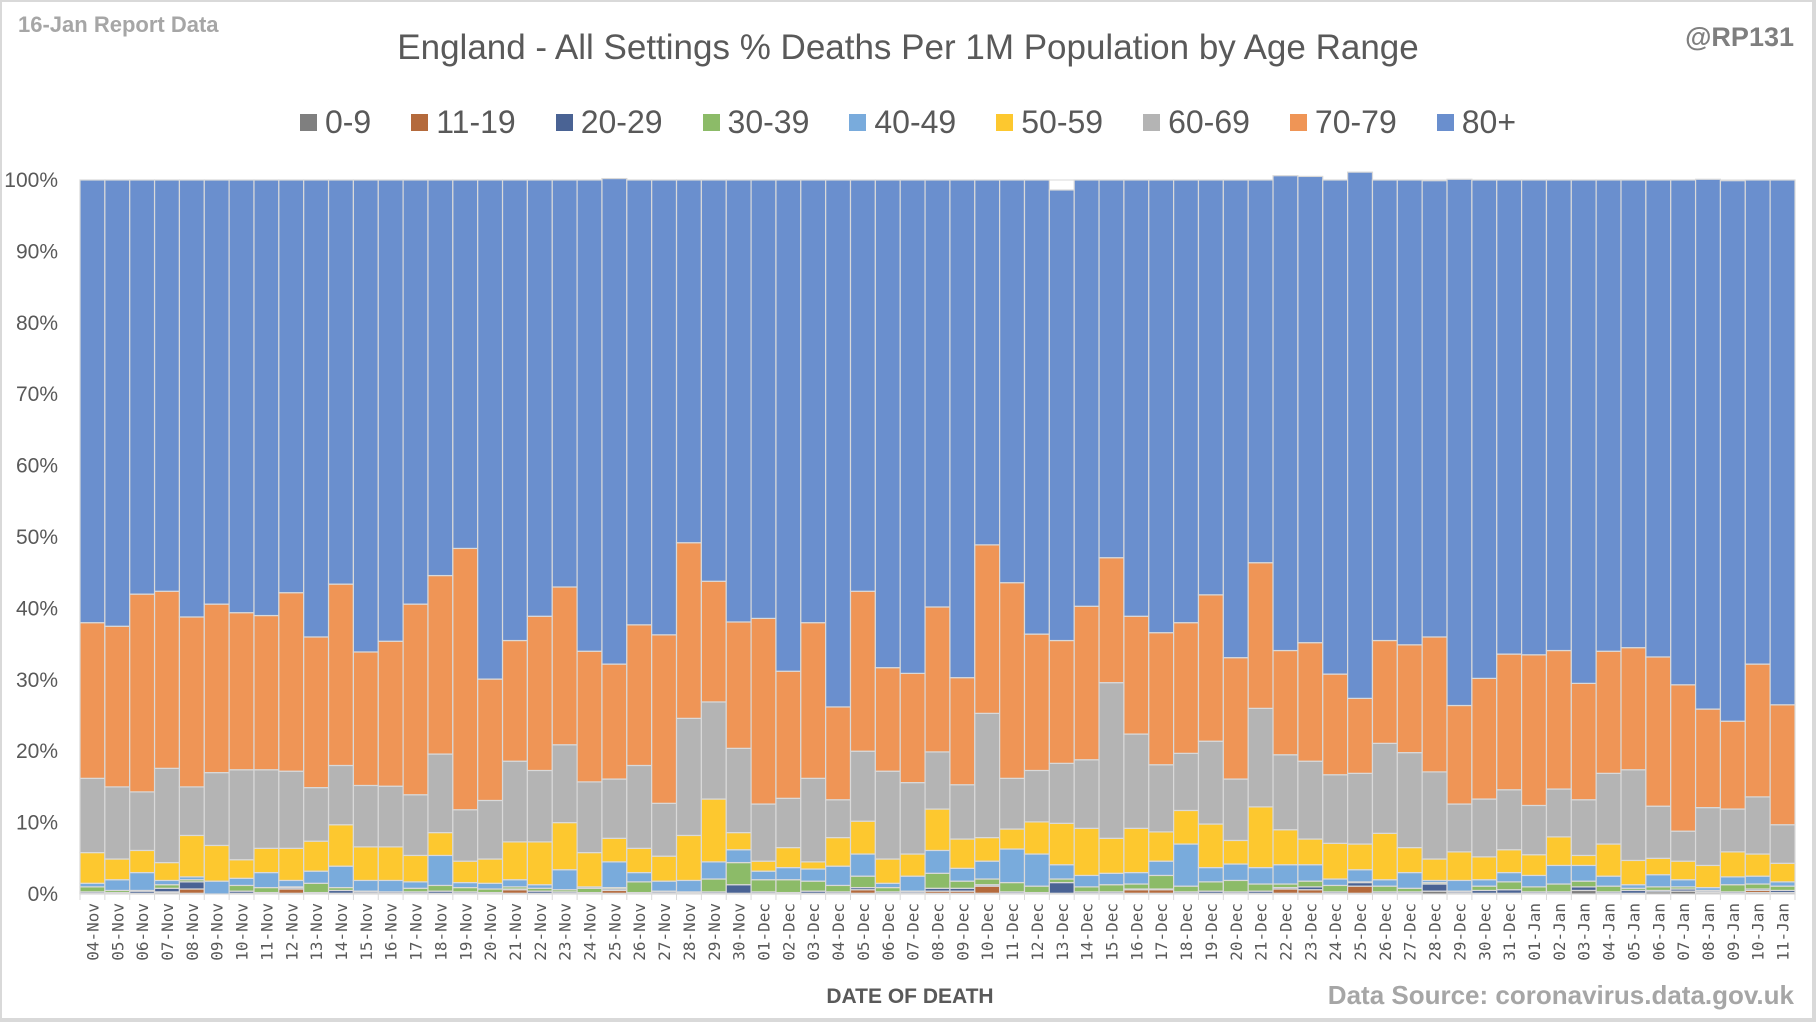 The width and height of the screenshot is (1816, 1022). I want to click on legend-label: 0-9, so click(348, 122).